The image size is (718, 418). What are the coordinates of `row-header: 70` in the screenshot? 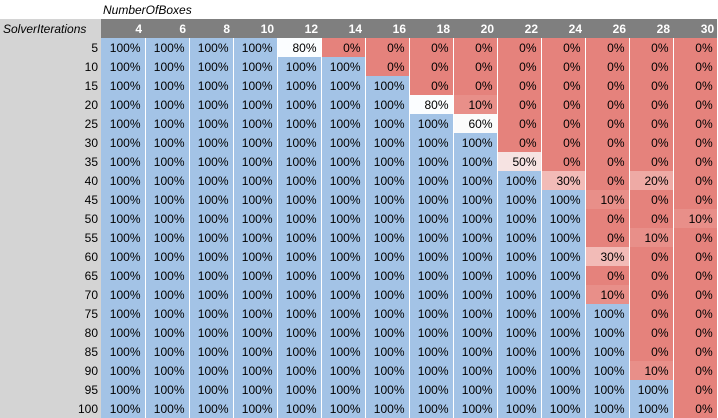 It's located at (50, 294).